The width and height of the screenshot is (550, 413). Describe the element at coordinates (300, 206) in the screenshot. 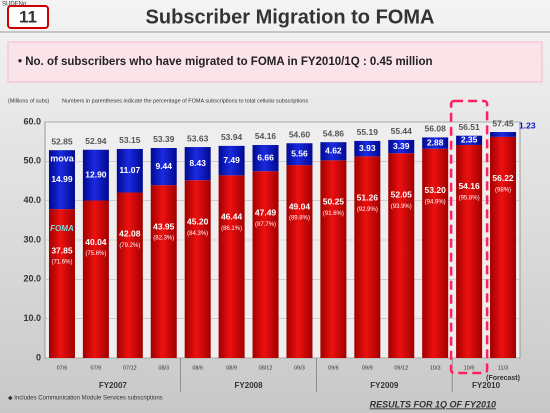

I see `foma-value-label: 49.04` at that location.